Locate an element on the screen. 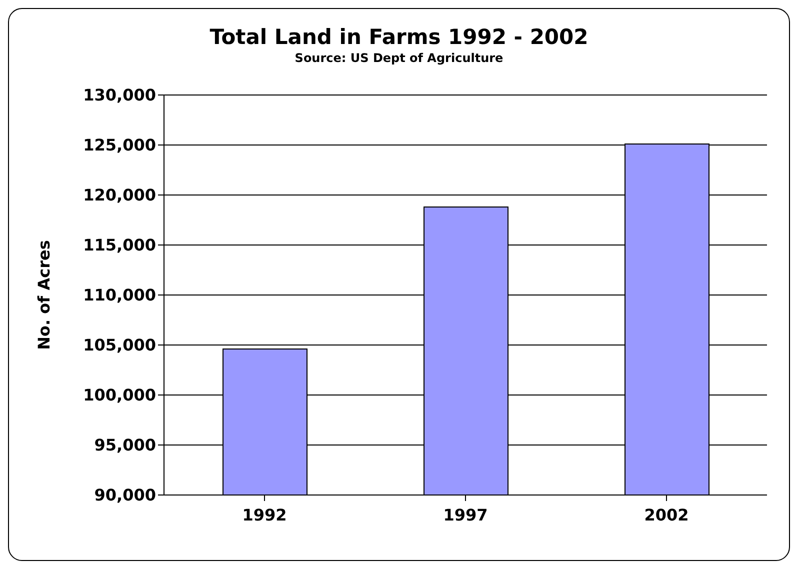 The image size is (804, 571). y-tick-label: 115,000 is located at coordinates (119, 245).